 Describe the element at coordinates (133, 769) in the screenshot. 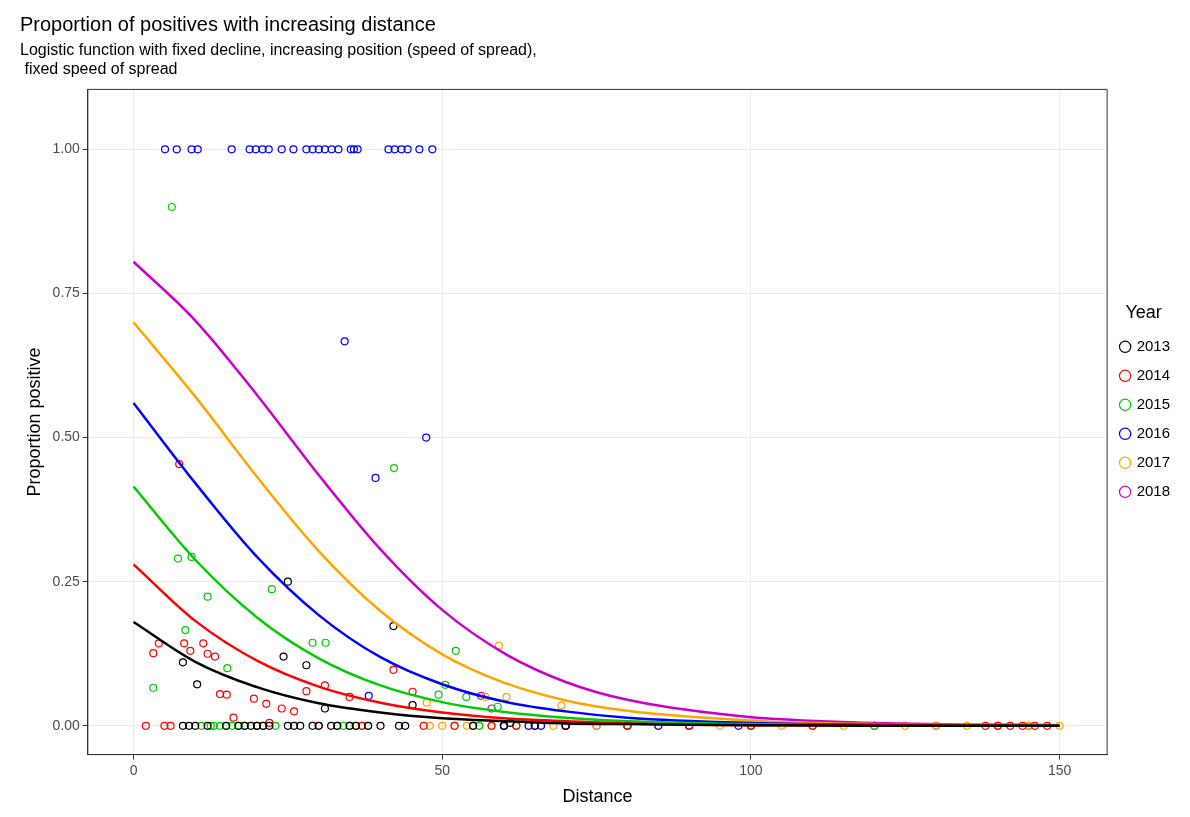

I see `x-tick-label: 0` at that location.